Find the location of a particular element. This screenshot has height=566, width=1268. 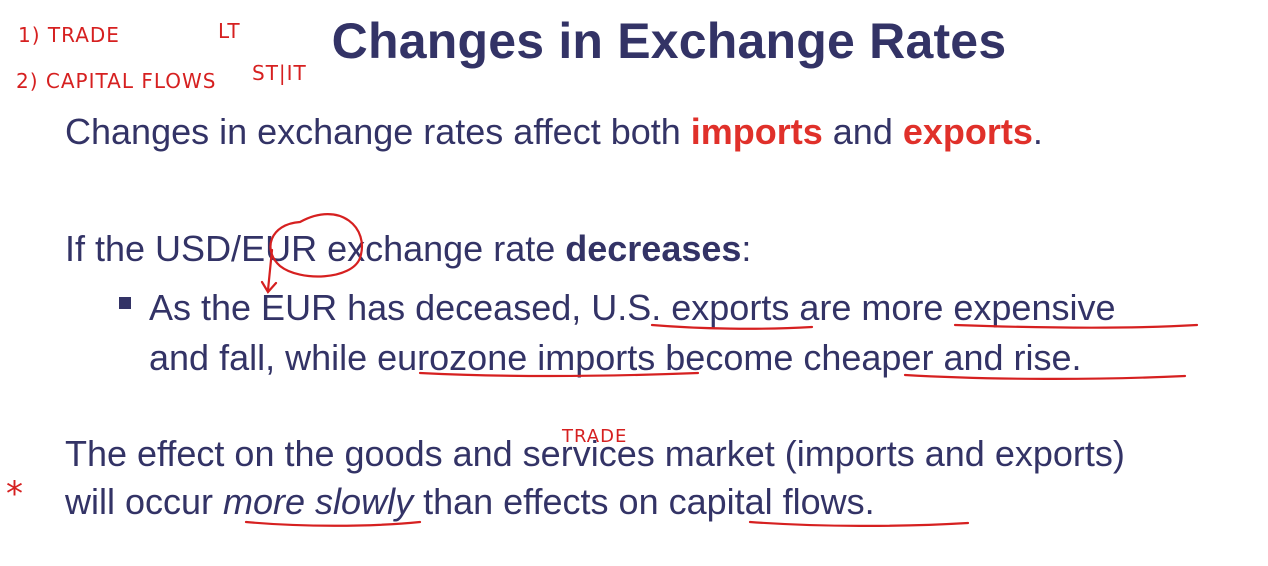

slide-title: Changes in Exchange Rates is located at coordinates (669, 41).